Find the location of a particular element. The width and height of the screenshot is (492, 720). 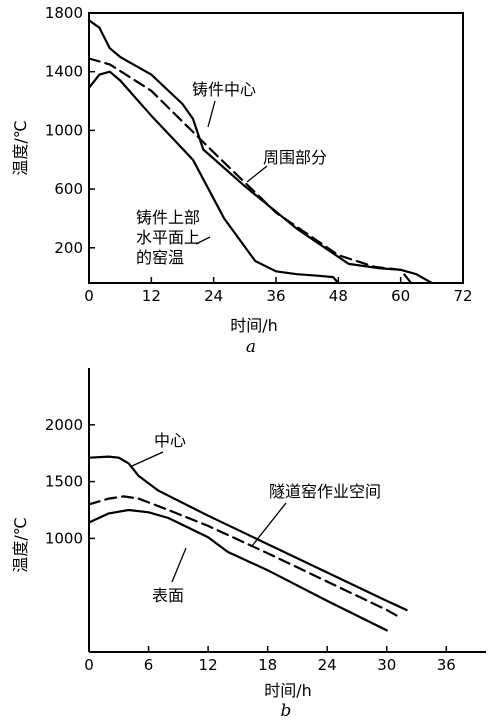

annotation-kiln-2: 水平面上 is located at coordinates (168, 237).